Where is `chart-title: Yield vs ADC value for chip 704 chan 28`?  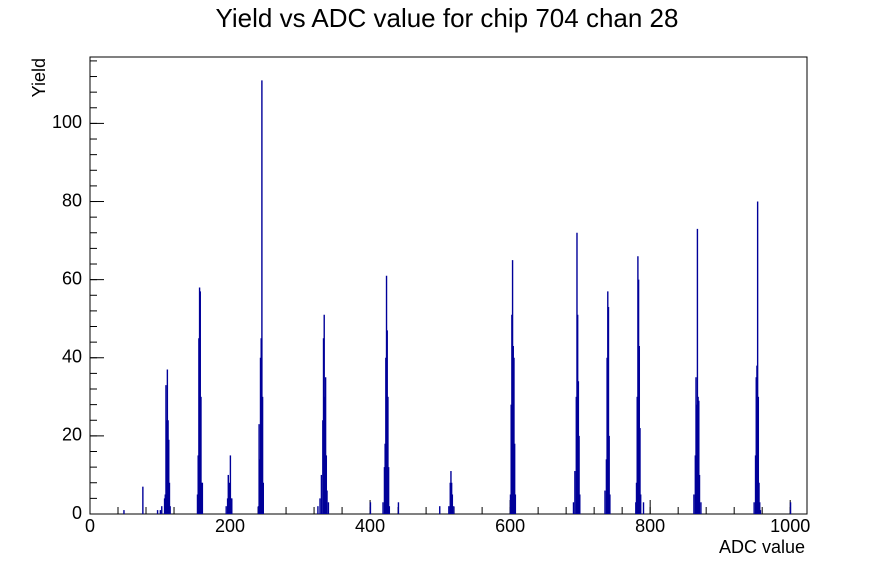
chart-title: Yield vs ADC value for chip 704 chan 28 is located at coordinates (447, 18).